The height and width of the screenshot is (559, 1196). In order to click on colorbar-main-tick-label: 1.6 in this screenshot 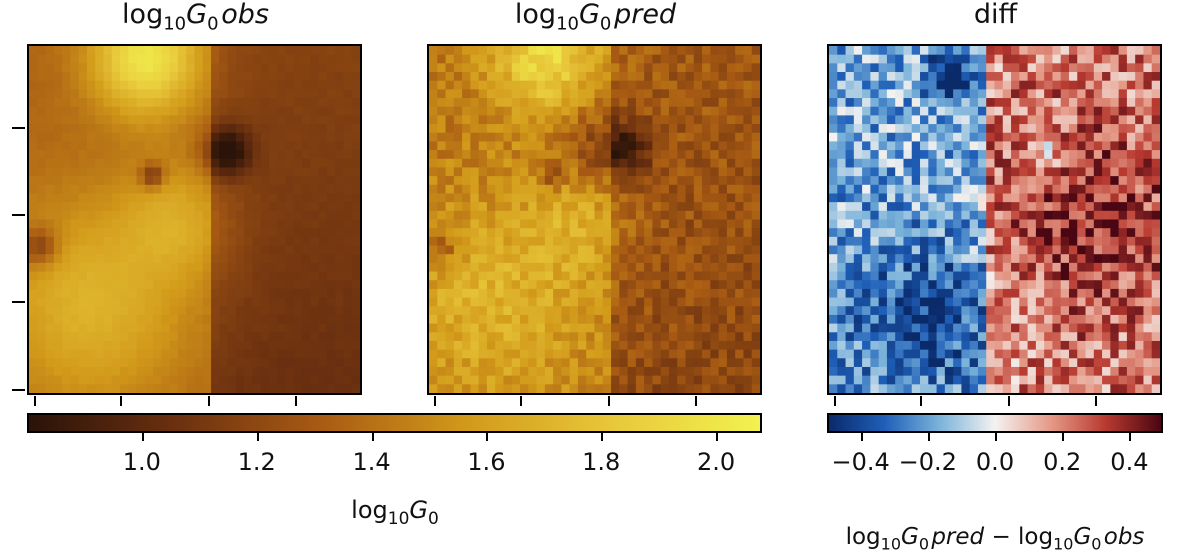, I will do `click(486, 462)`.